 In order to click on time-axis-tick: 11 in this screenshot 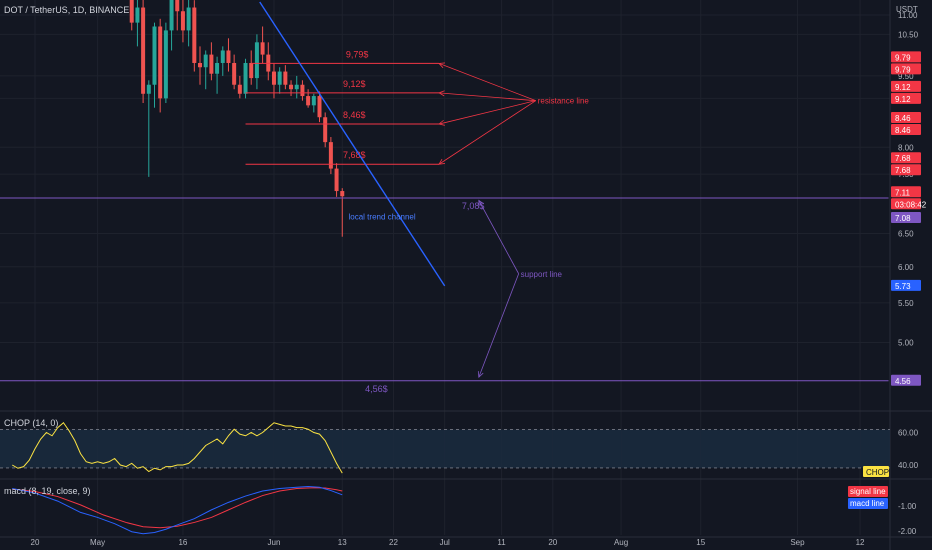, I will do `click(501, 542)`.